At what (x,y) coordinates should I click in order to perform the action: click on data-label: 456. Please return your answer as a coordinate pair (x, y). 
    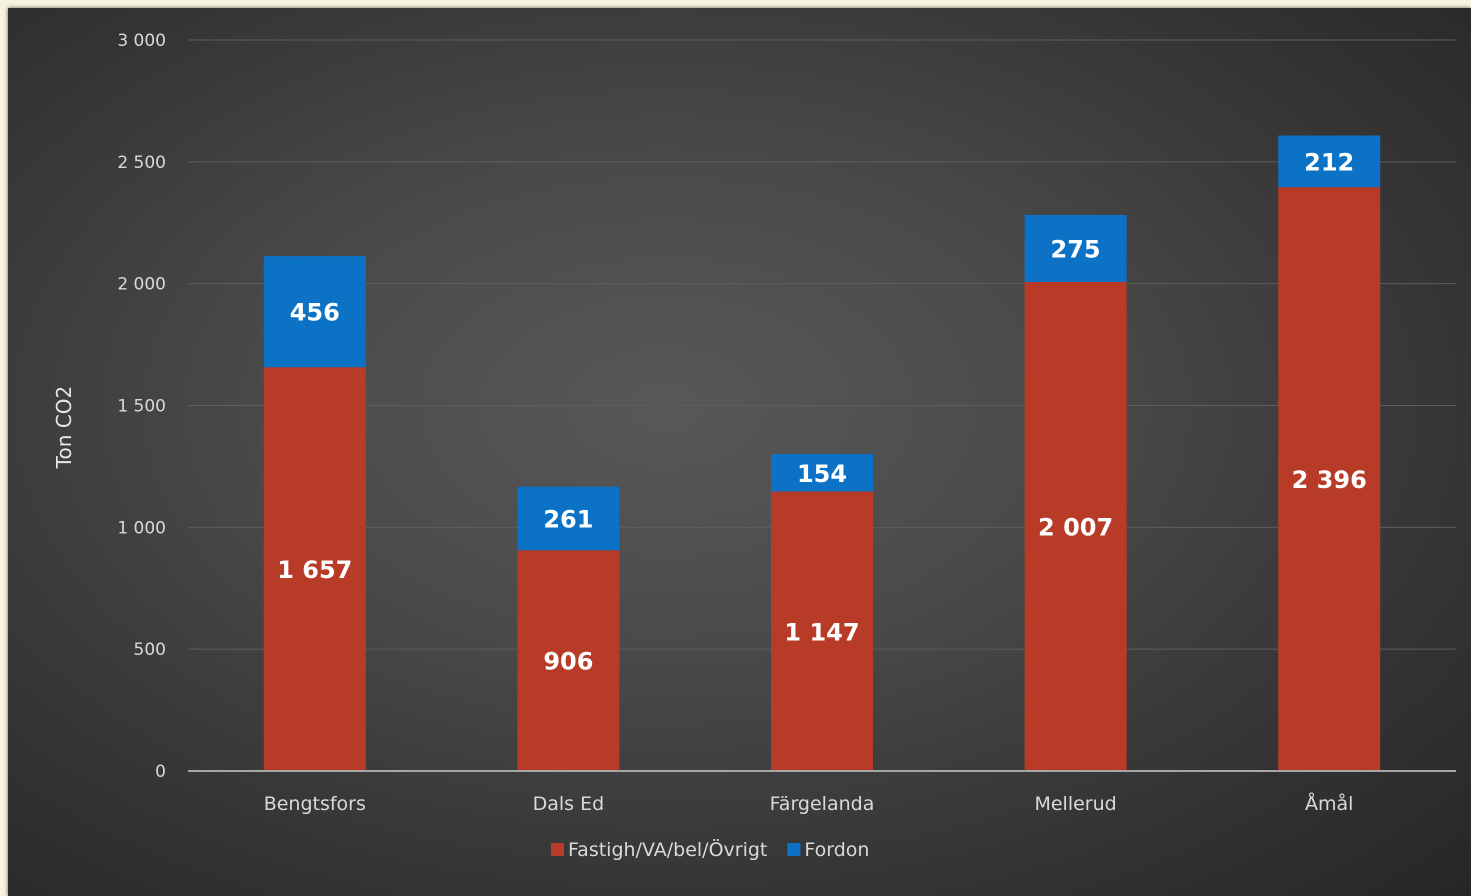
    Looking at the image, I should click on (315, 313).